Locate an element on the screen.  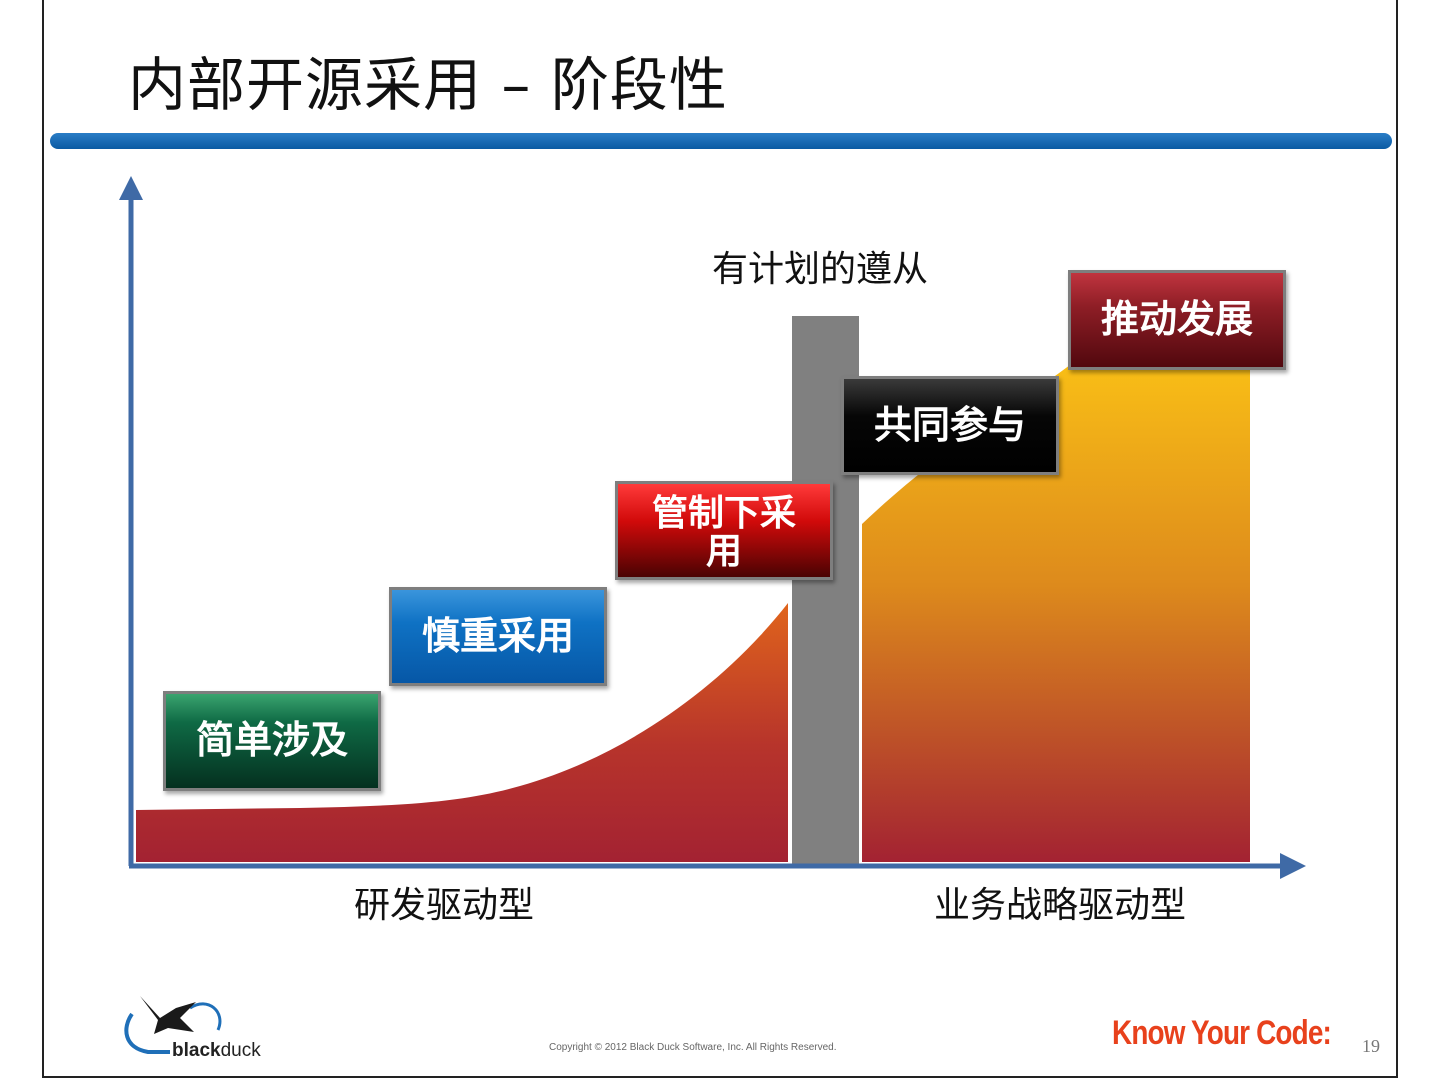
x-axis-left-label: 研发驱动型 is located at coordinates (444, 905).